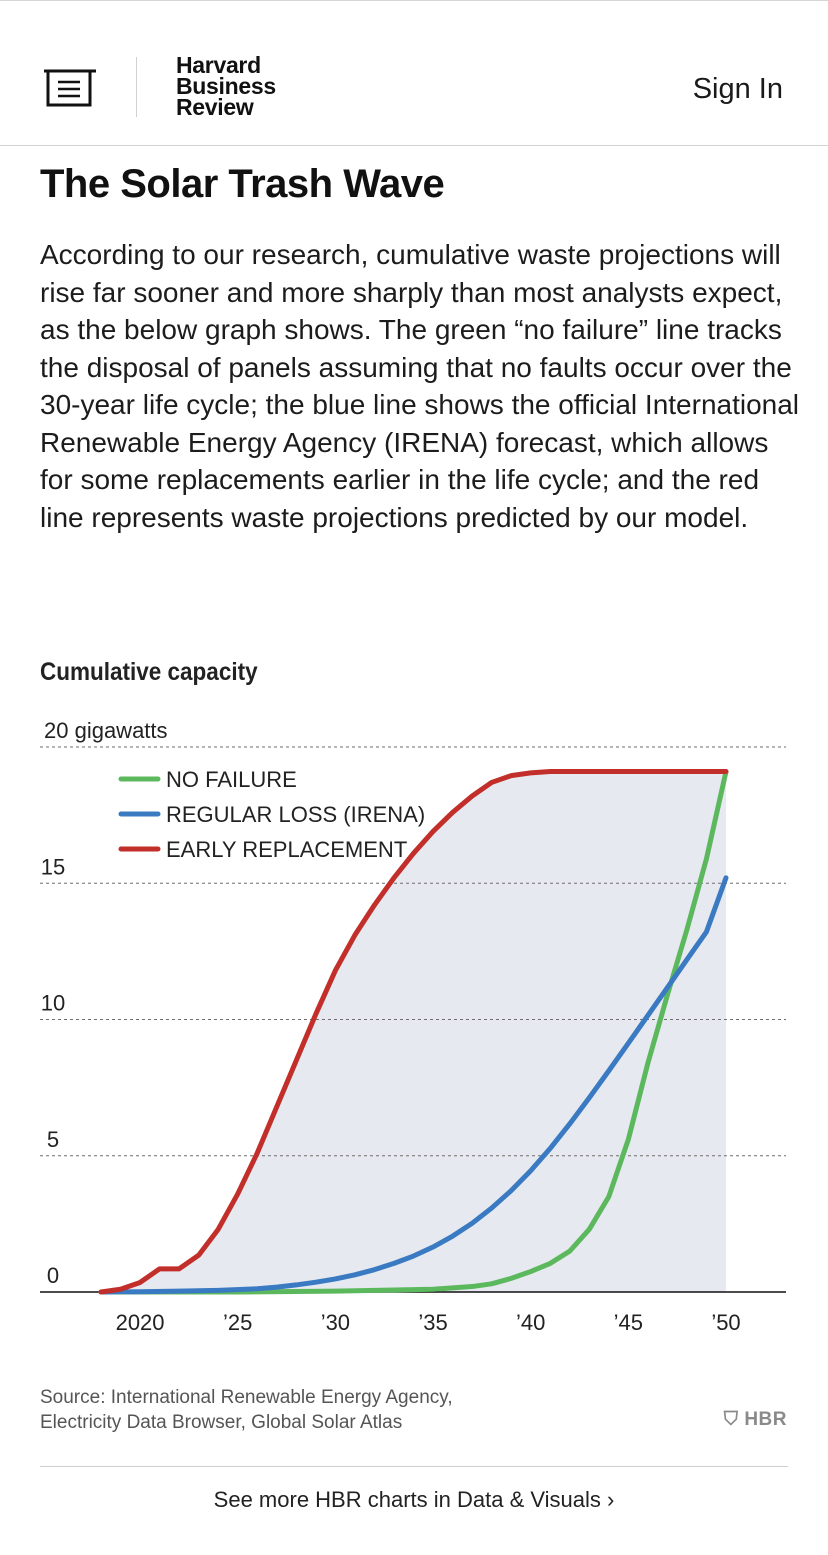 This screenshot has height=1555, width=828. Describe the element at coordinates (237, 1322) in the screenshot. I see `x-tick-label: ’25` at that location.